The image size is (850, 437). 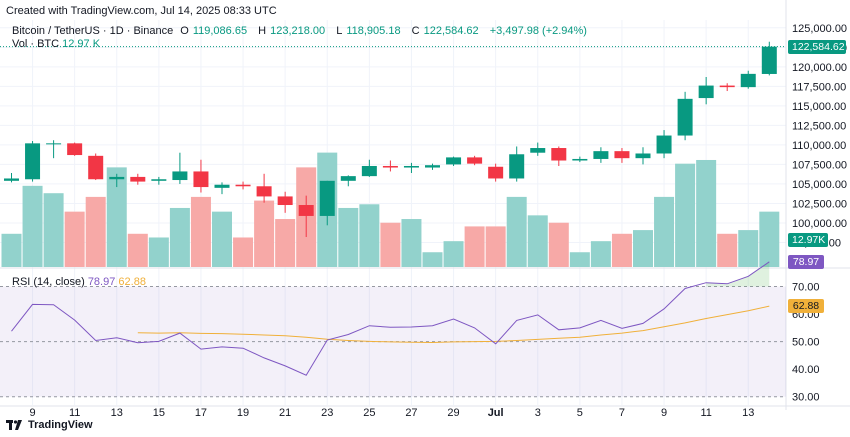 What do you see at coordinates (806, 261) in the screenshot?
I see `rsi-value-badge: 78.97` at bounding box center [806, 261].